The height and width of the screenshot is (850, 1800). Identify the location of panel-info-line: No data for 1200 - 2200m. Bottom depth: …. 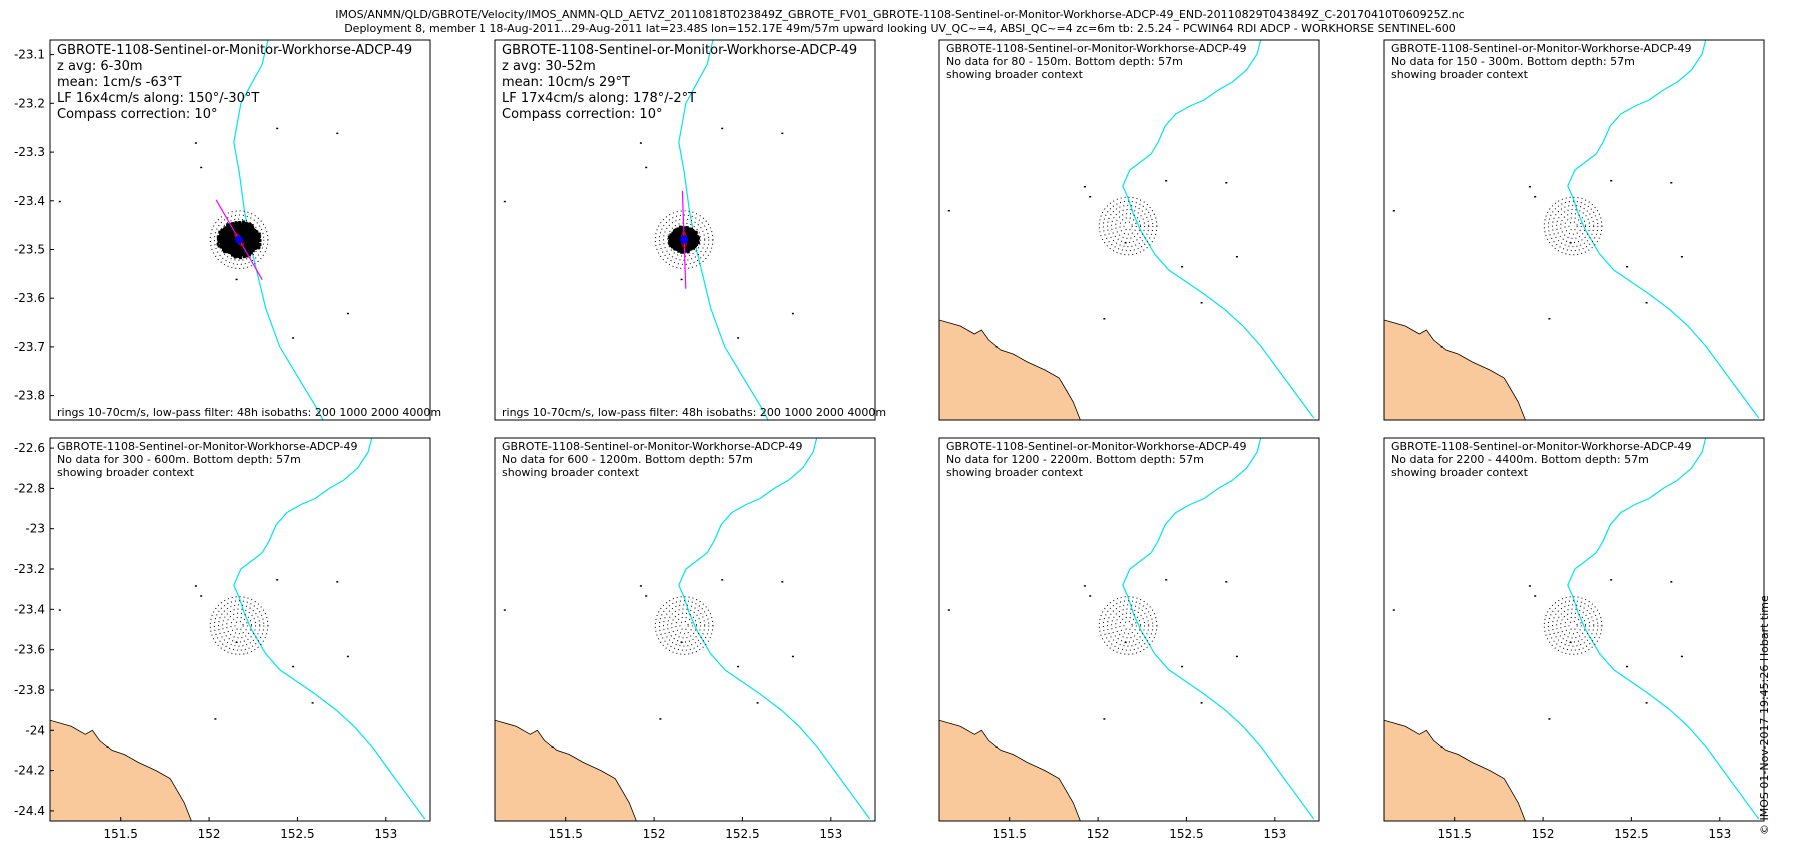
(1075, 459).